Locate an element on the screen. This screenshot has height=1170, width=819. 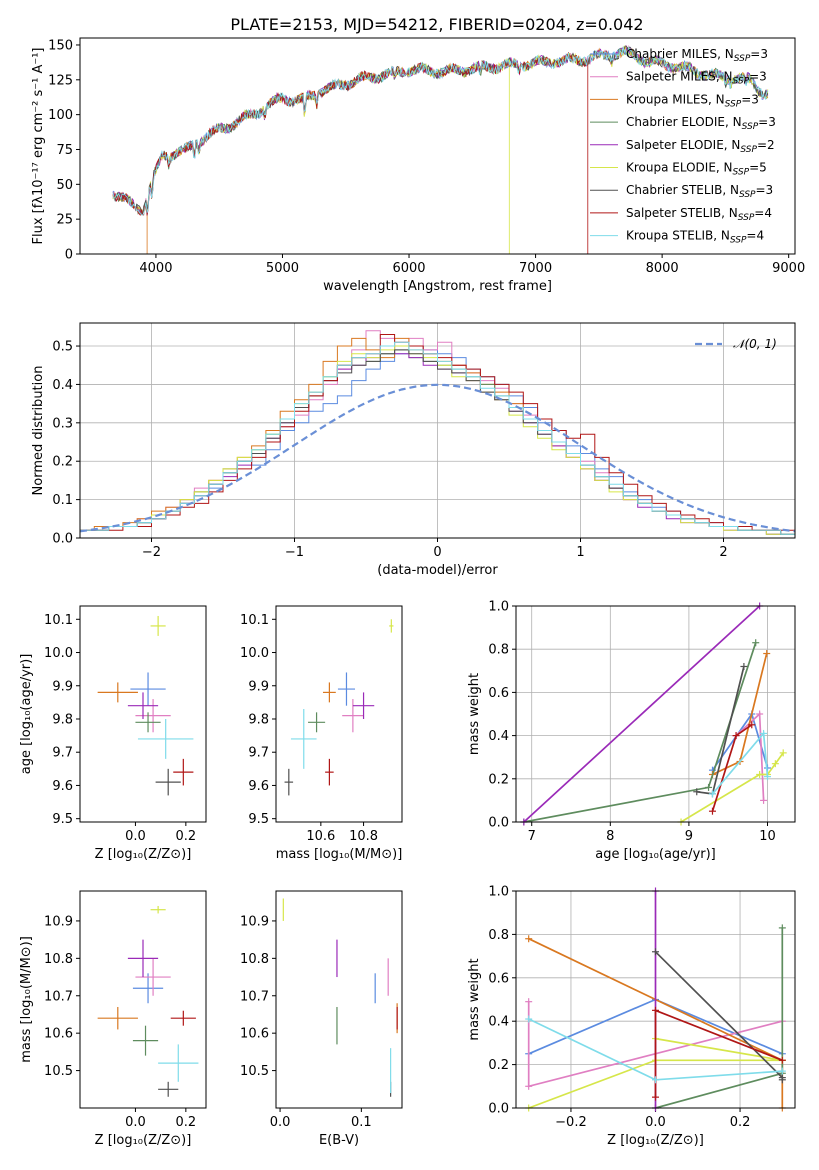
legend-entry: Salpeter STELIB, NSSP=4 is located at coordinates (699, 214).